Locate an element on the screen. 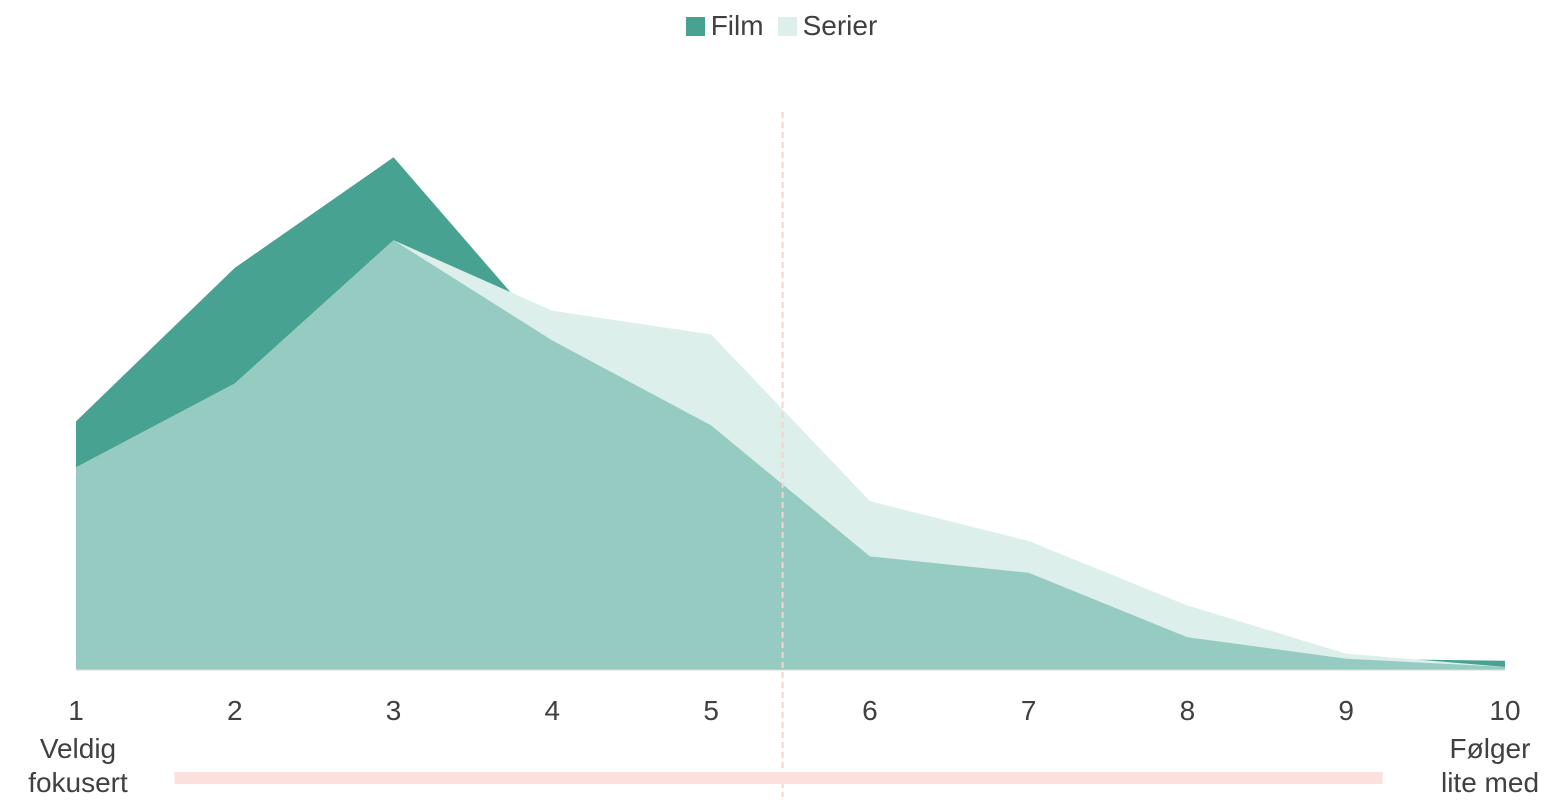 Image resolution: width=1563 pixels, height=800 pixels. x-tick-label-9: 9 is located at coordinates (1346, 710).